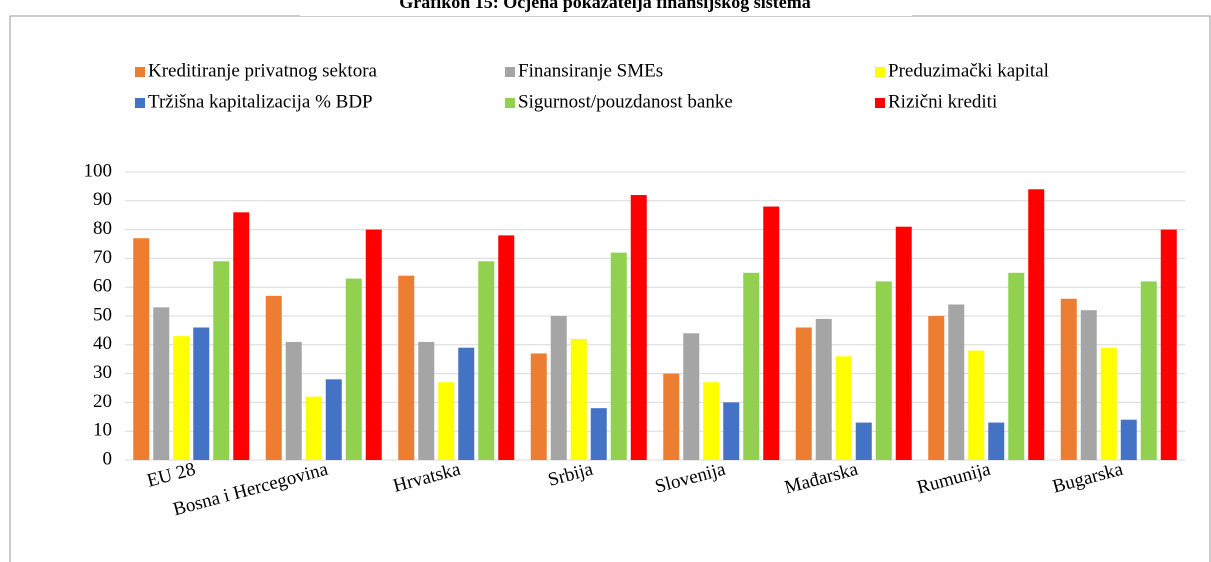 The height and width of the screenshot is (562, 1211). Describe the element at coordinates (98, 170) in the screenshot. I see `y-tick-label: 100` at that location.